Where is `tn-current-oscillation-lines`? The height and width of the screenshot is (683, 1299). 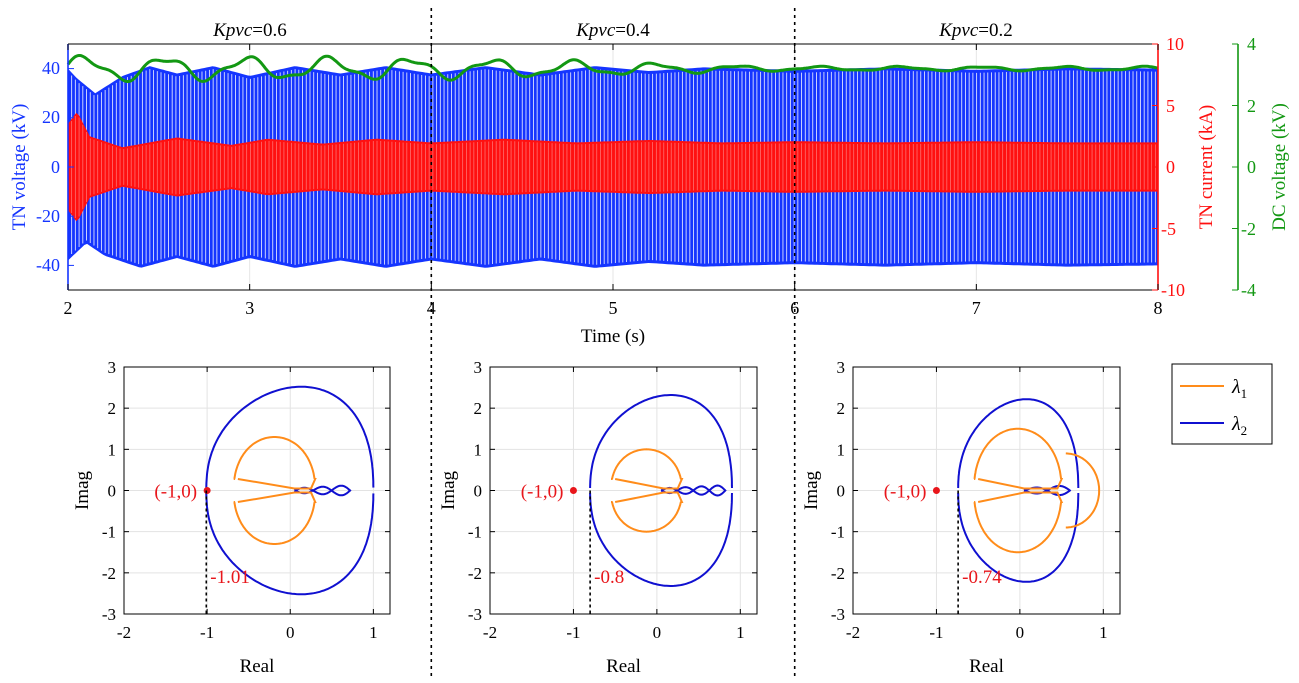
tn-current-oscillation-lines is located at coordinates (613, 167).